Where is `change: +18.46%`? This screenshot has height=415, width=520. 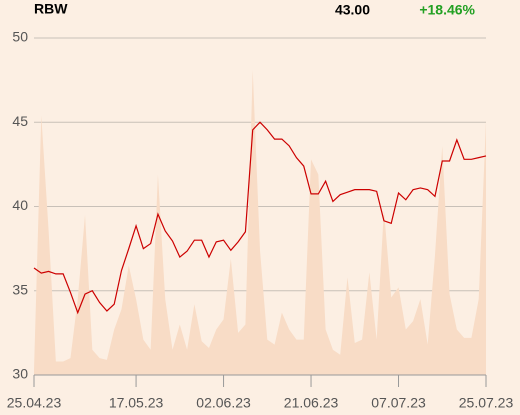
change: +18.46% is located at coordinates (447, 10).